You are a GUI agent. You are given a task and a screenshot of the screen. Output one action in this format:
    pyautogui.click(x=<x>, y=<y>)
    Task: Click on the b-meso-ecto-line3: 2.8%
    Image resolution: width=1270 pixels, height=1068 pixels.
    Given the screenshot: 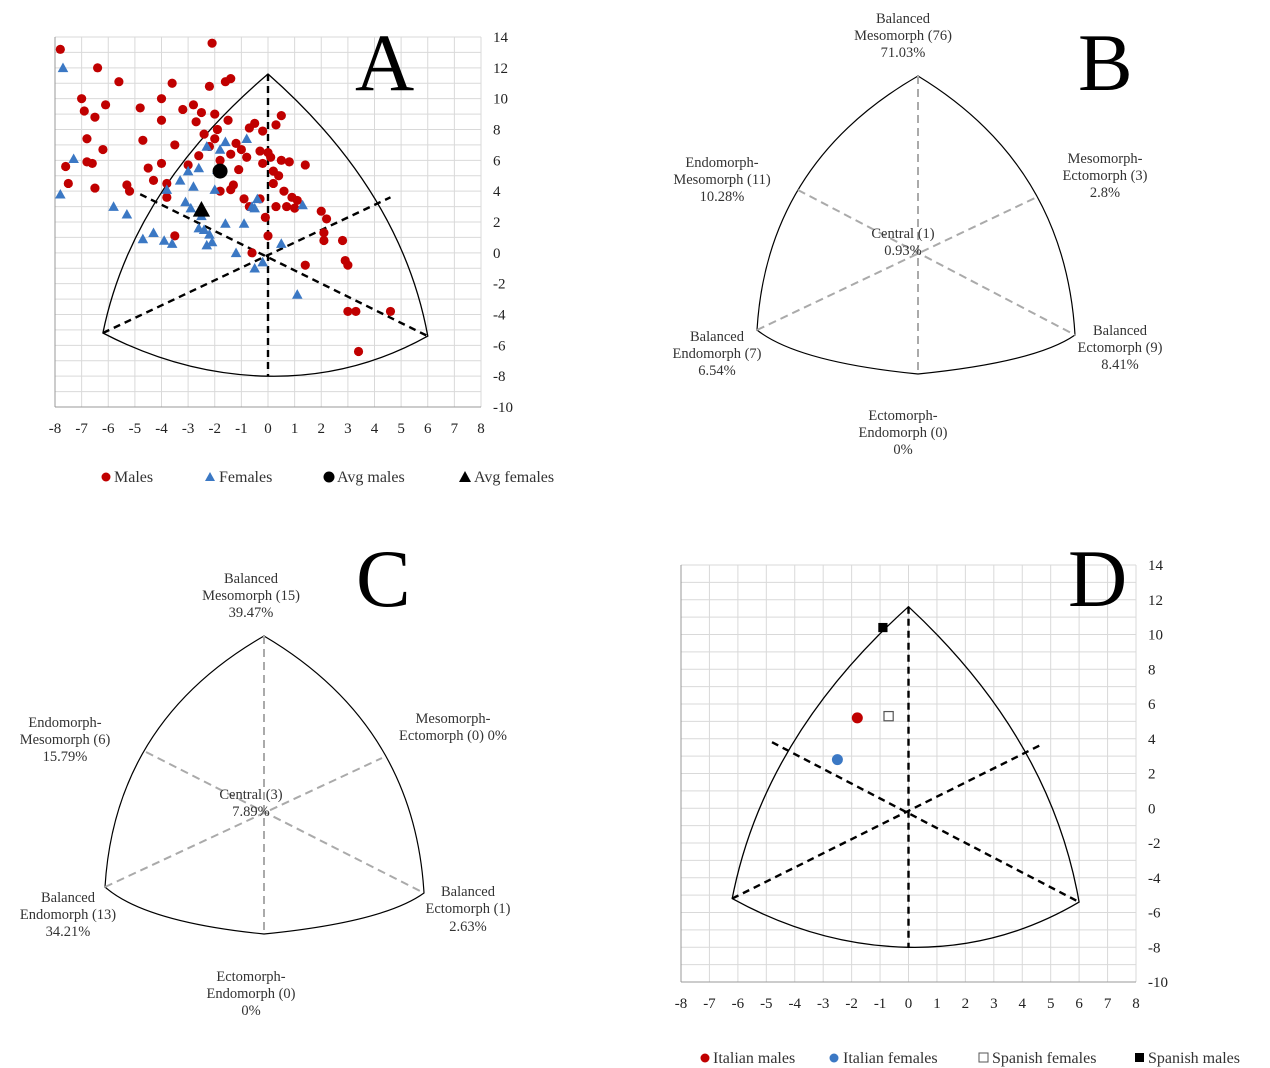 What is the action you would take?
    pyautogui.click(x=1105, y=193)
    